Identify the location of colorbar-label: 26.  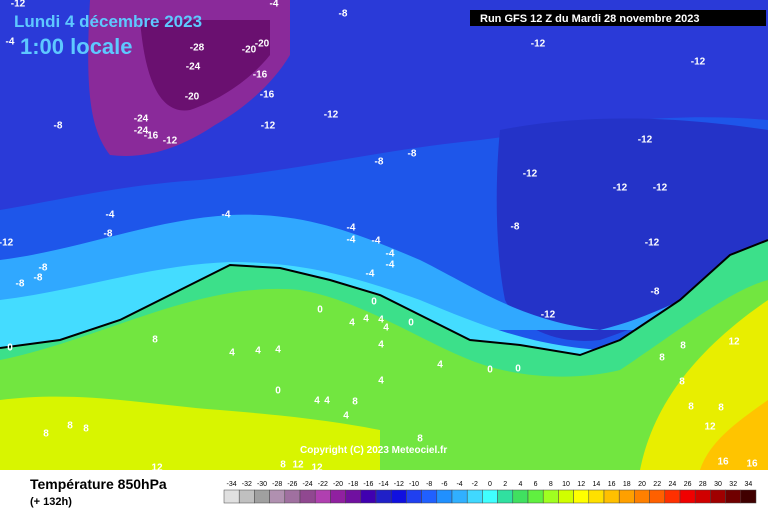
(688, 484).